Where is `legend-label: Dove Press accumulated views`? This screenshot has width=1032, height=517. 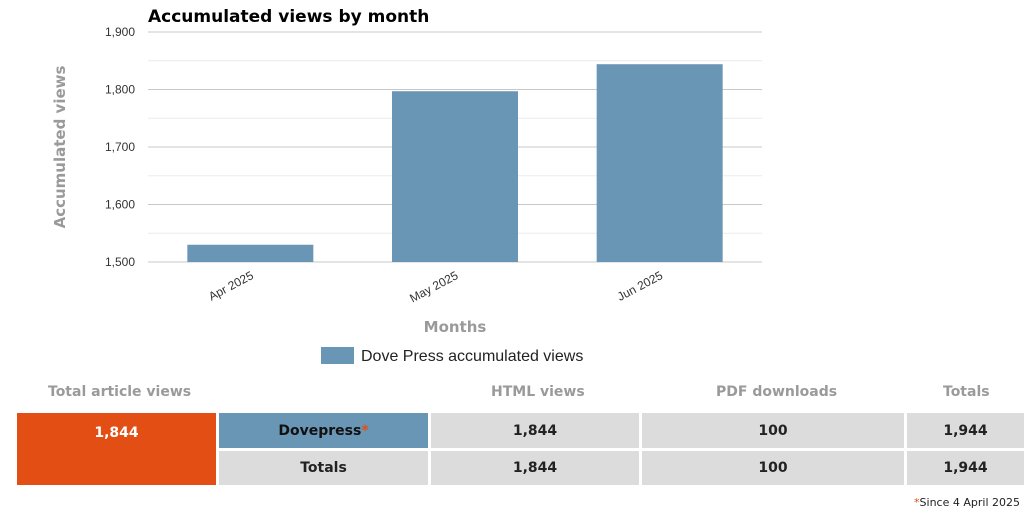 legend-label: Dove Press accumulated views is located at coordinates (472, 356).